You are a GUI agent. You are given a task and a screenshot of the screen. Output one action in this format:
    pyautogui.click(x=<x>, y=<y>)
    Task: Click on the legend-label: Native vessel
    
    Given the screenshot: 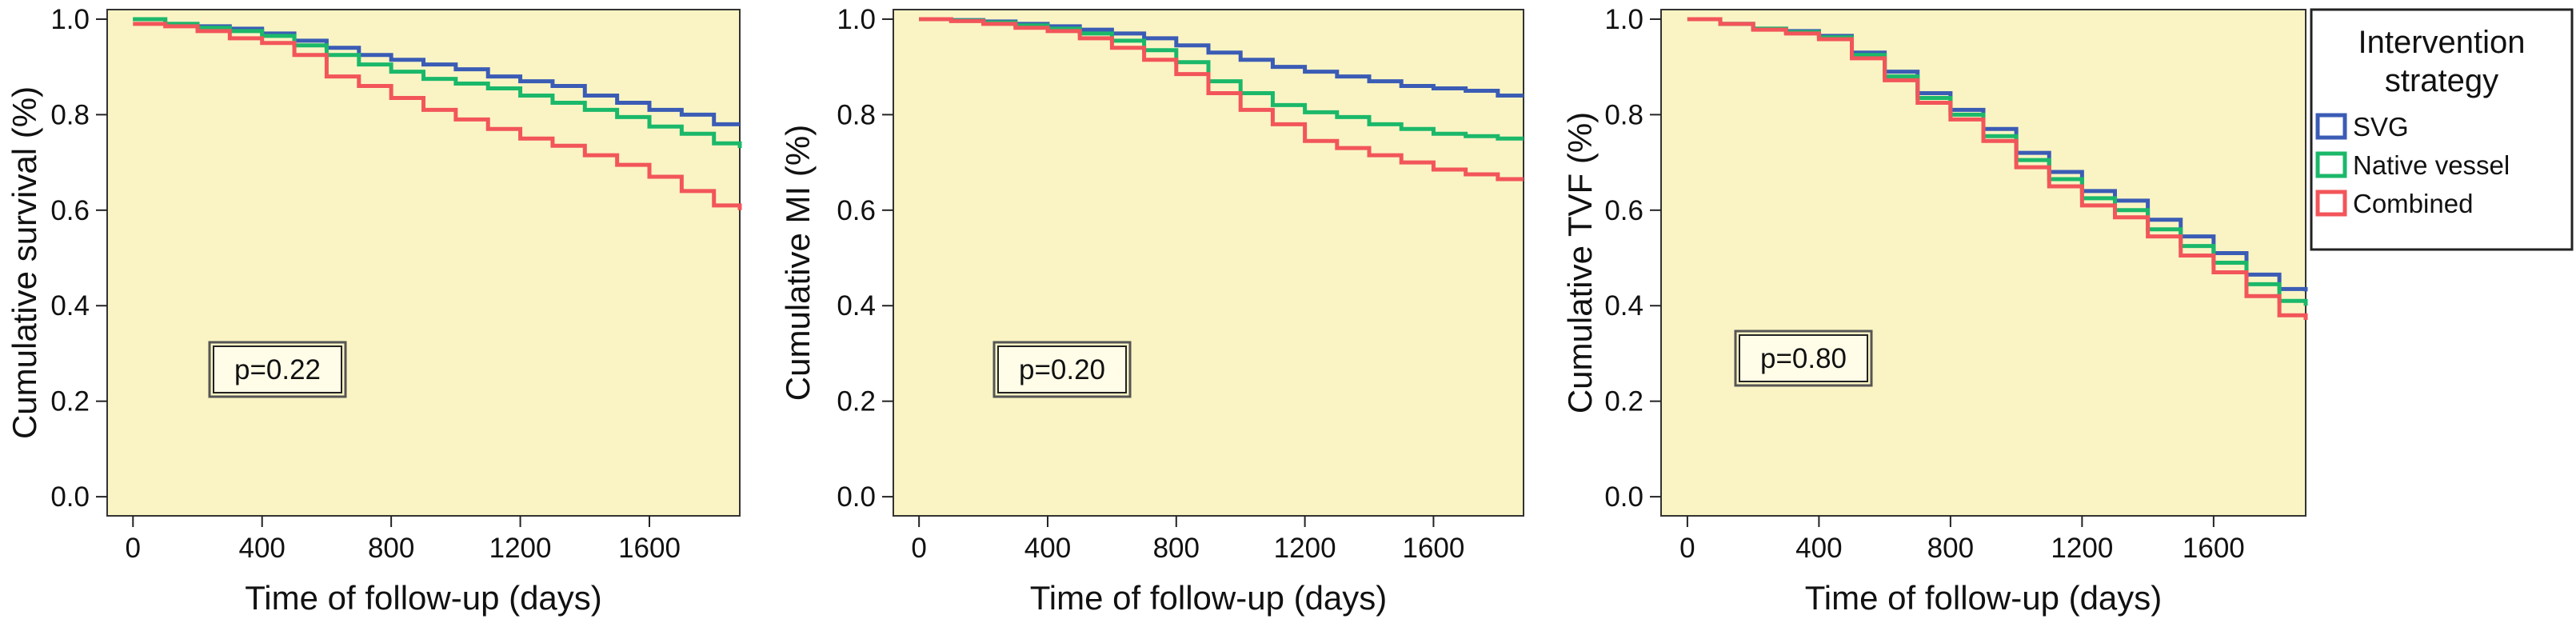 What is the action you would take?
    pyautogui.click(x=2431, y=165)
    